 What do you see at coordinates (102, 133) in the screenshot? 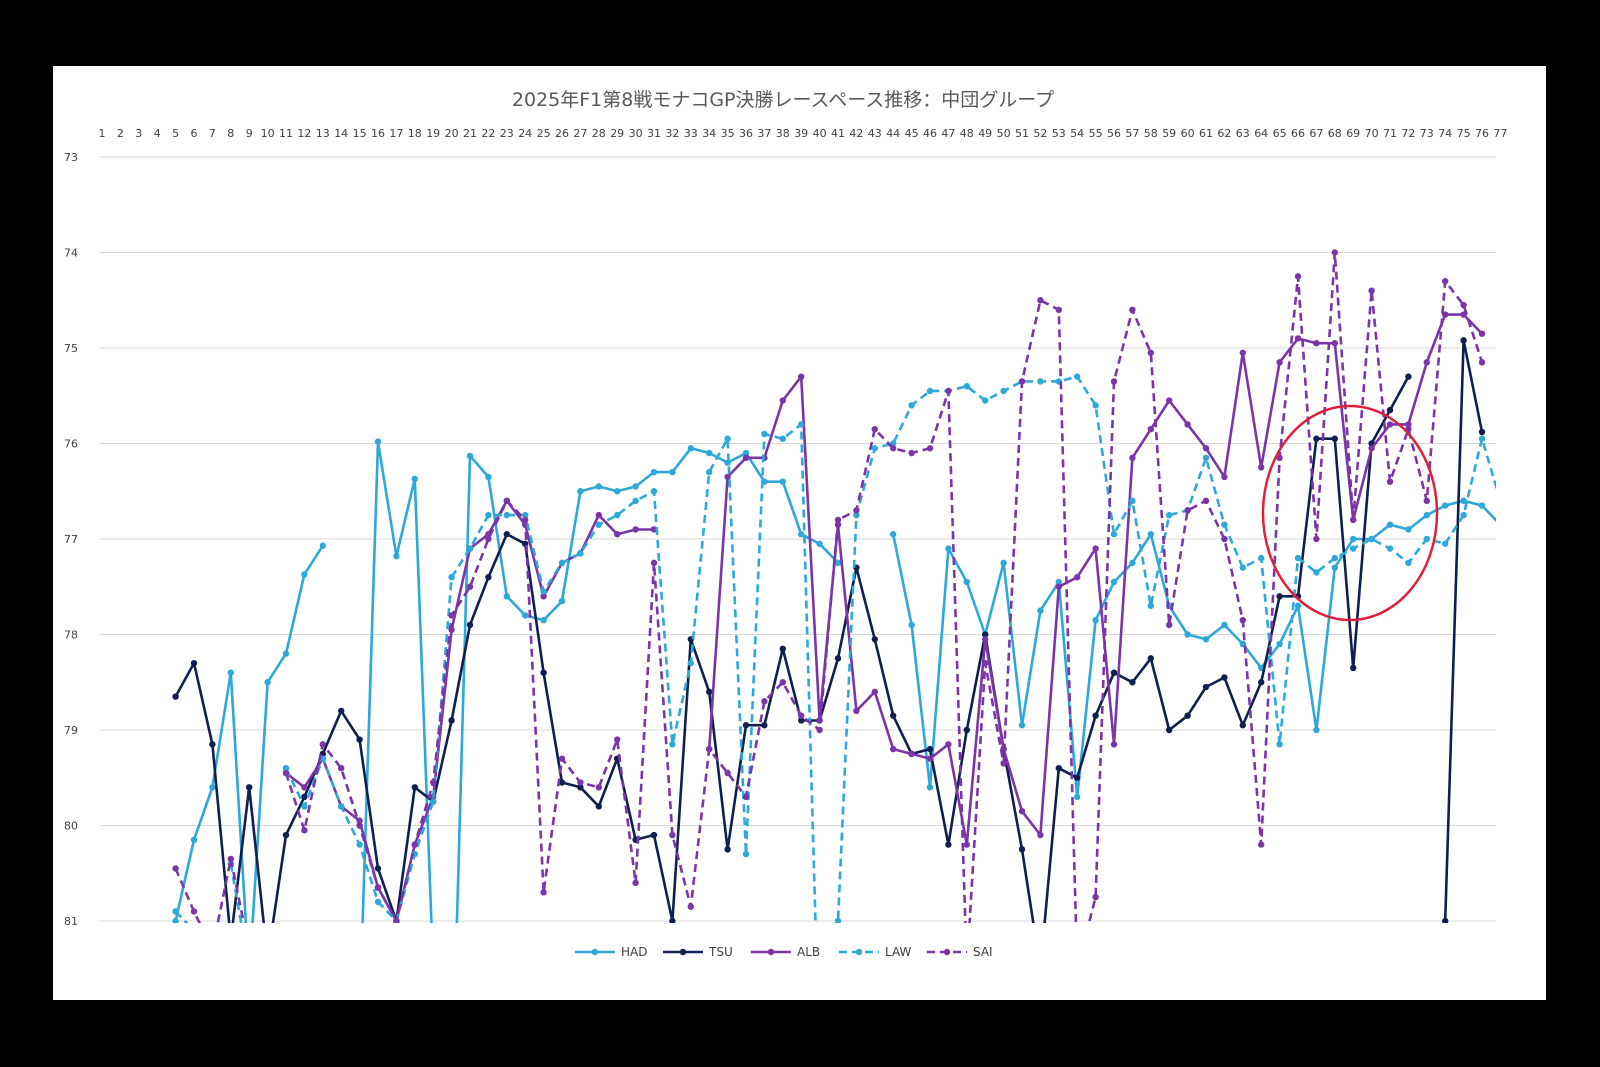
I see `x-tick-label: 1` at bounding box center [102, 133].